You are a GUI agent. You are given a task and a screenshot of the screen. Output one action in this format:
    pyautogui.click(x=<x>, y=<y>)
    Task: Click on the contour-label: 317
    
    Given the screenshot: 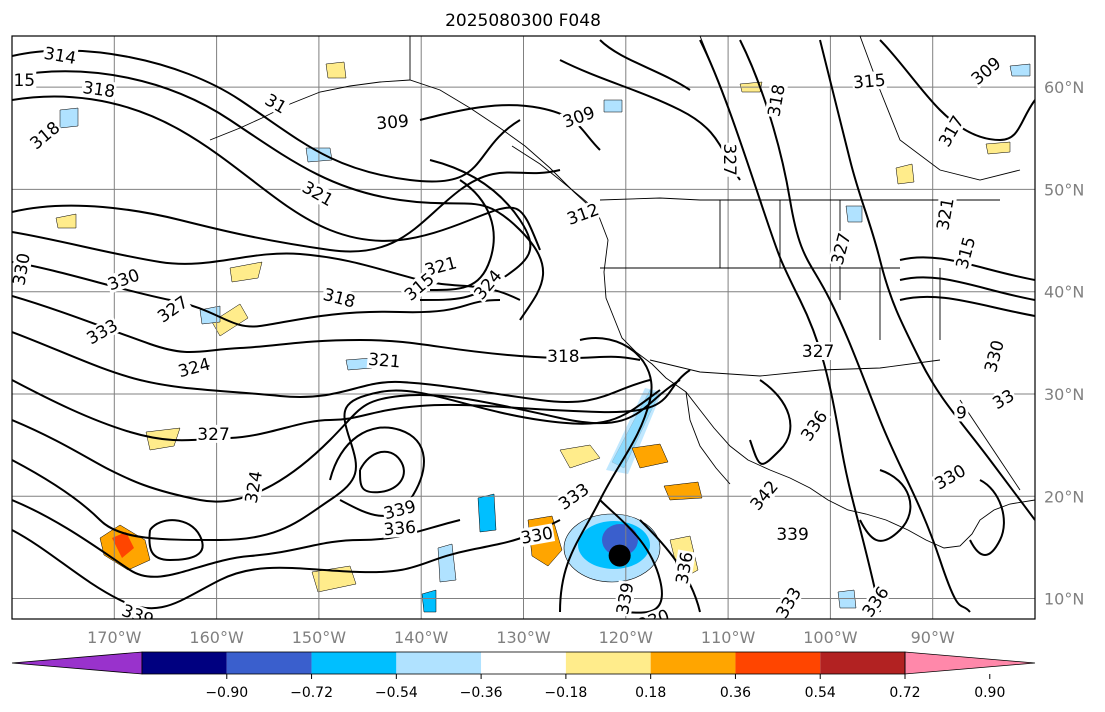 What is the action you would take?
    pyautogui.click(x=951, y=131)
    